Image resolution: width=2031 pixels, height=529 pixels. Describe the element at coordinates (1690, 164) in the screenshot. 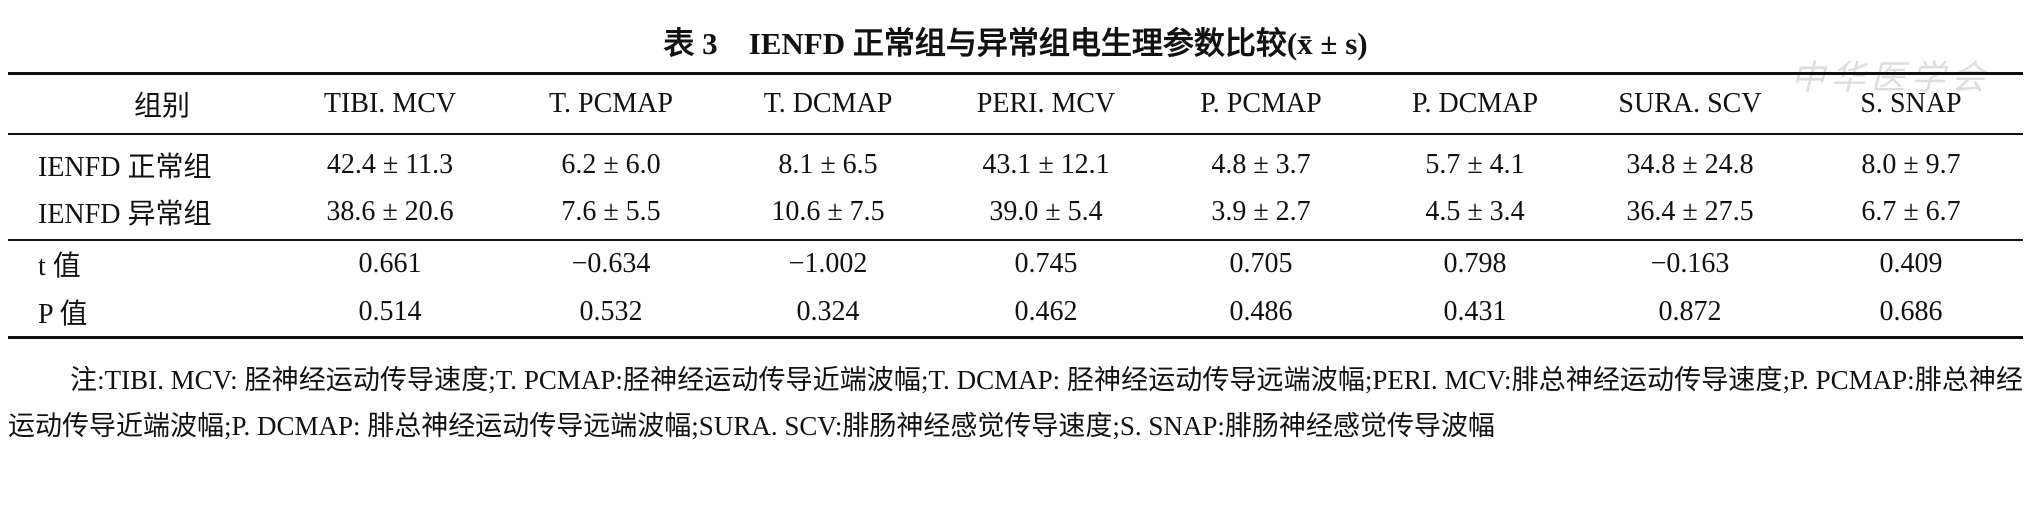

I see `data-cell: 34.8 ± 24.8` at that location.